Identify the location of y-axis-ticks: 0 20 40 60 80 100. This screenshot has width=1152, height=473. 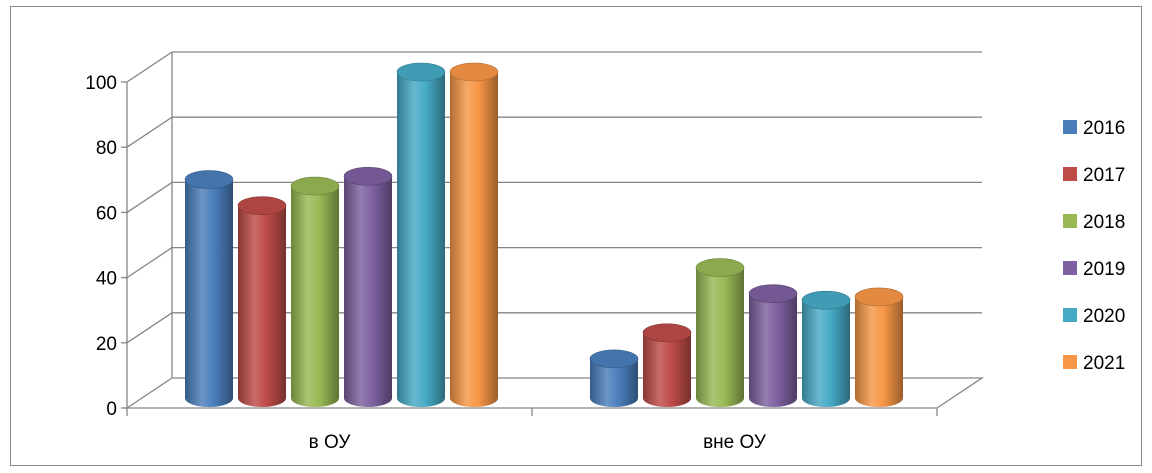
(106, 246).